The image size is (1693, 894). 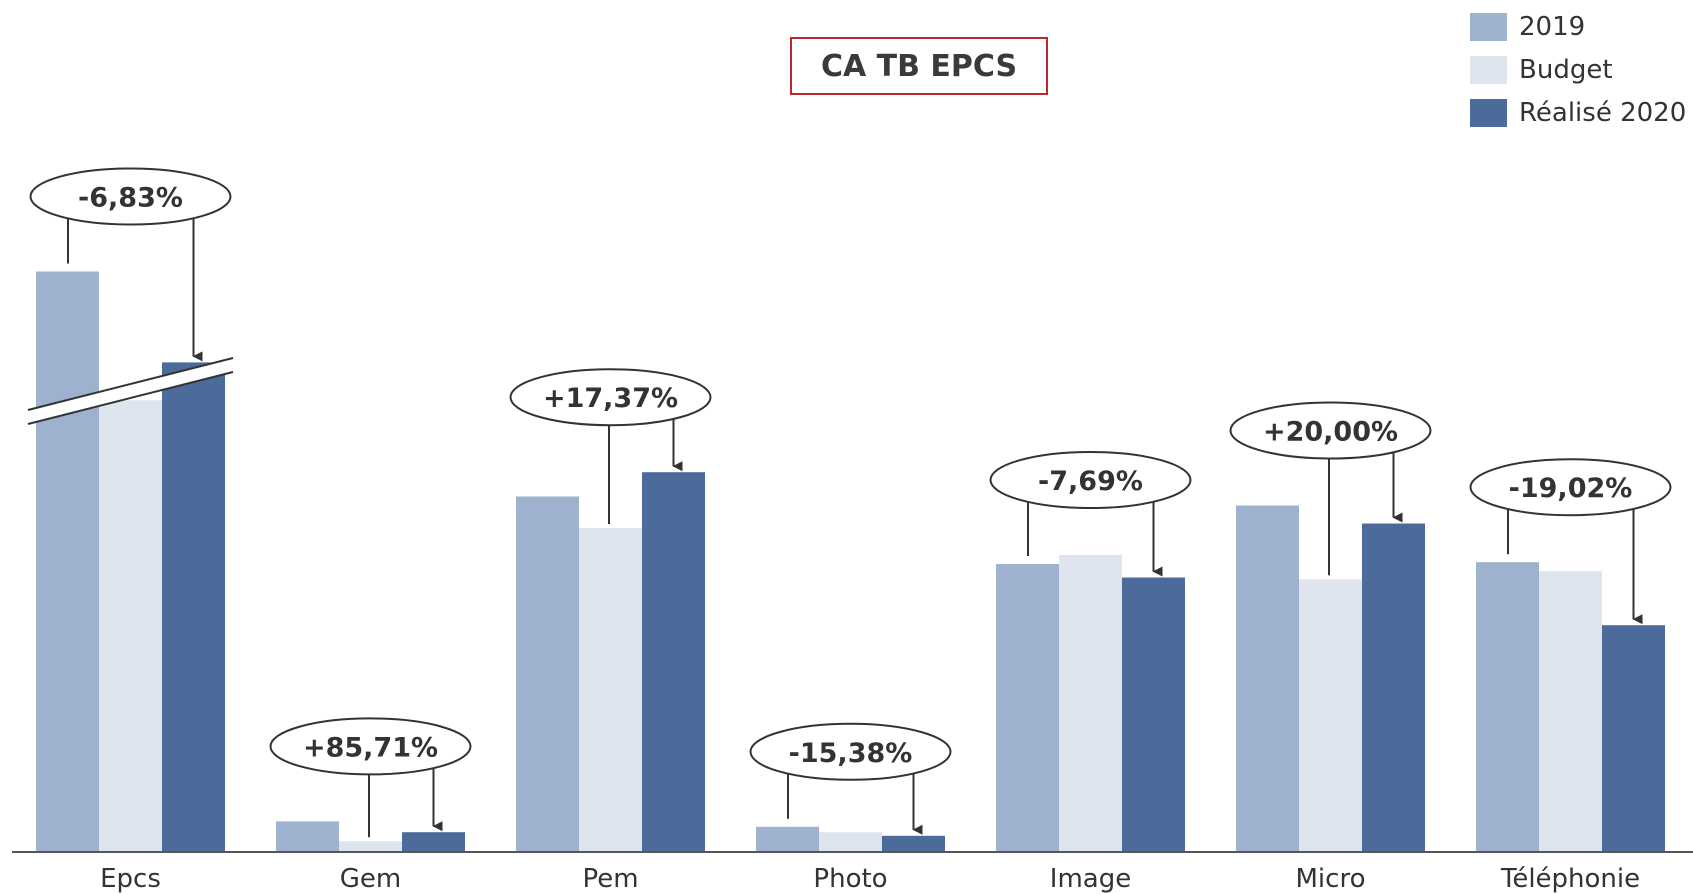 I want to click on bar-photo-s0, so click(x=787, y=839).